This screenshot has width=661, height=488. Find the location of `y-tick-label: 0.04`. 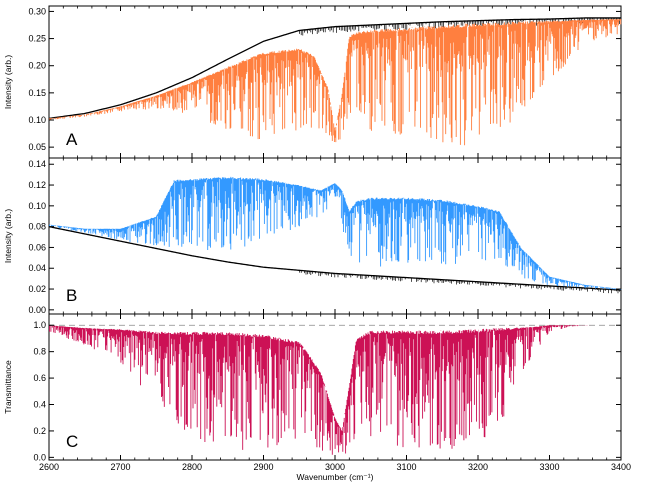

y-tick-label: 0.04 is located at coordinates (37, 268).